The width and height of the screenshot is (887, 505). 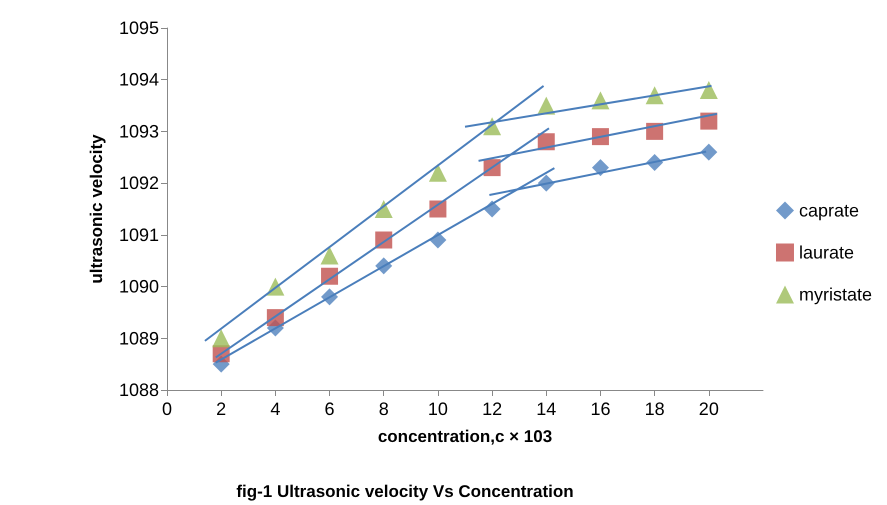 What do you see at coordinates (138, 390) in the screenshot?
I see `y-tick-label: 1088` at bounding box center [138, 390].